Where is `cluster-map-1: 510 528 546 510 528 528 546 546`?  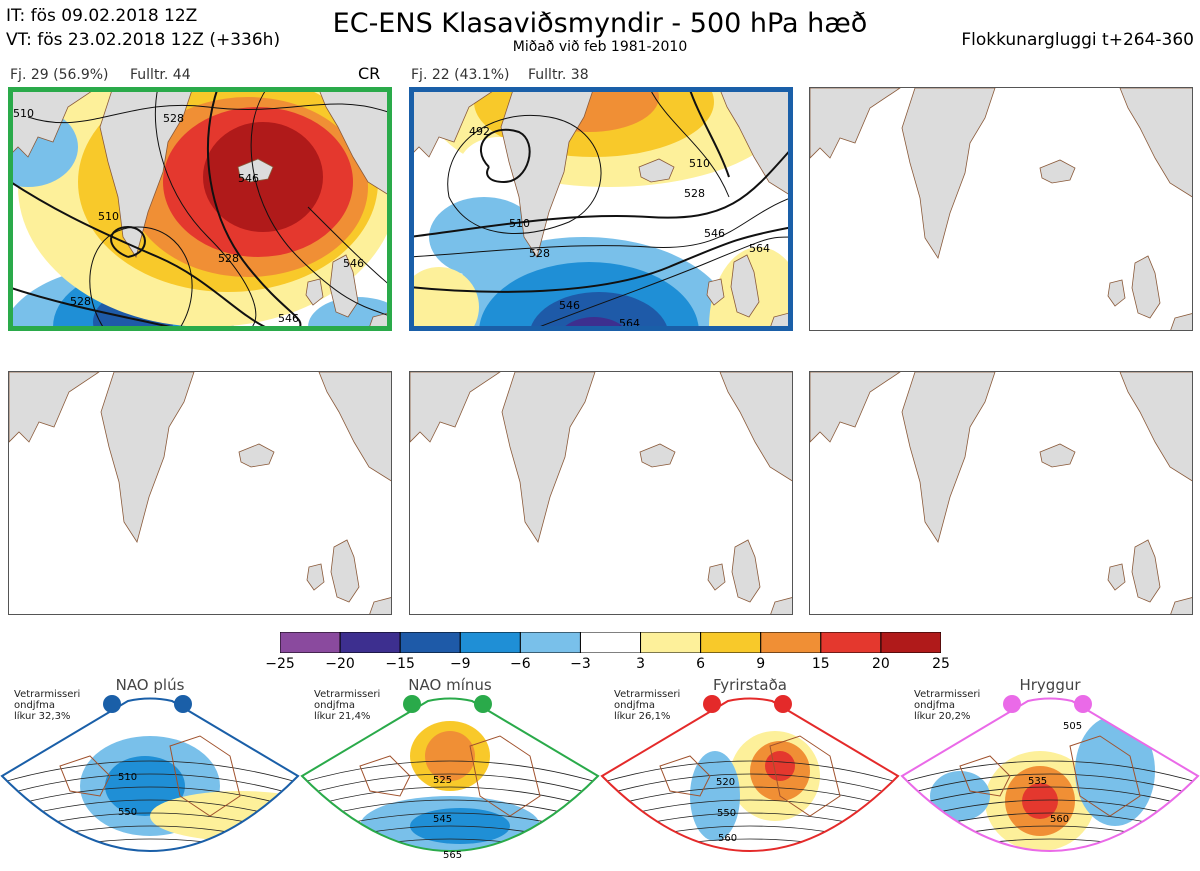 cluster-map-1: 510 528 546 510 528 528 546 546 is located at coordinates (200, 209).